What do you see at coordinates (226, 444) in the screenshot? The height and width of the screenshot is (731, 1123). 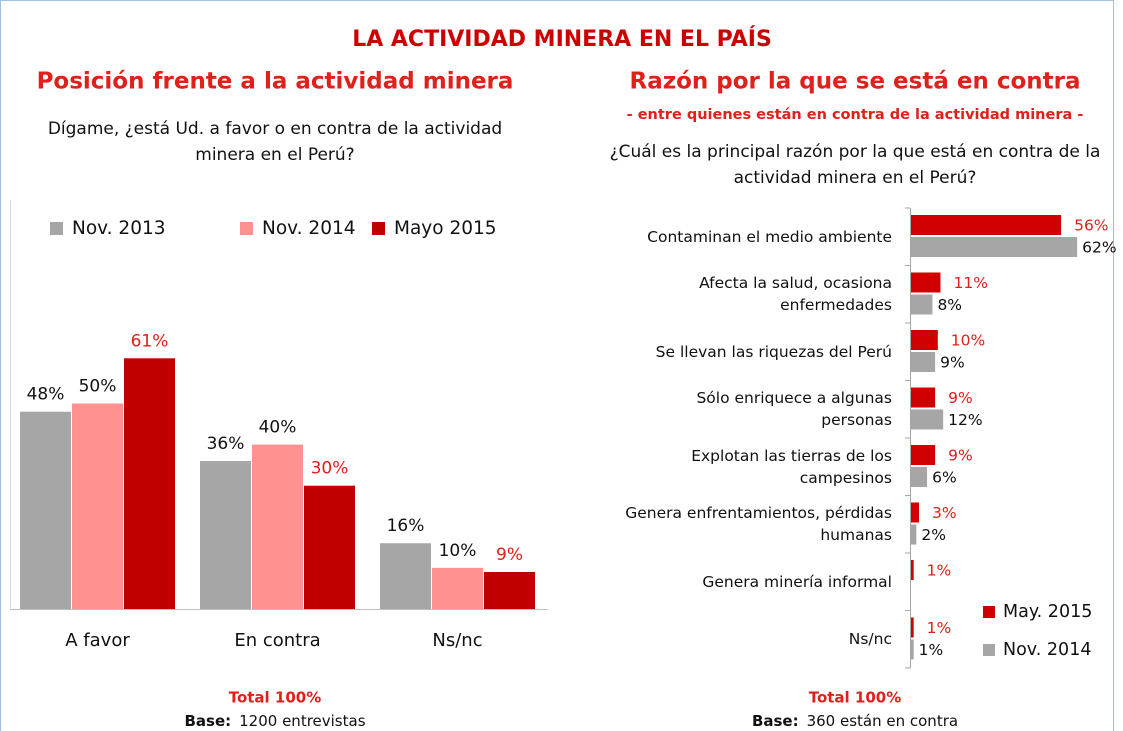 I see `data-label: 36%` at bounding box center [226, 444].